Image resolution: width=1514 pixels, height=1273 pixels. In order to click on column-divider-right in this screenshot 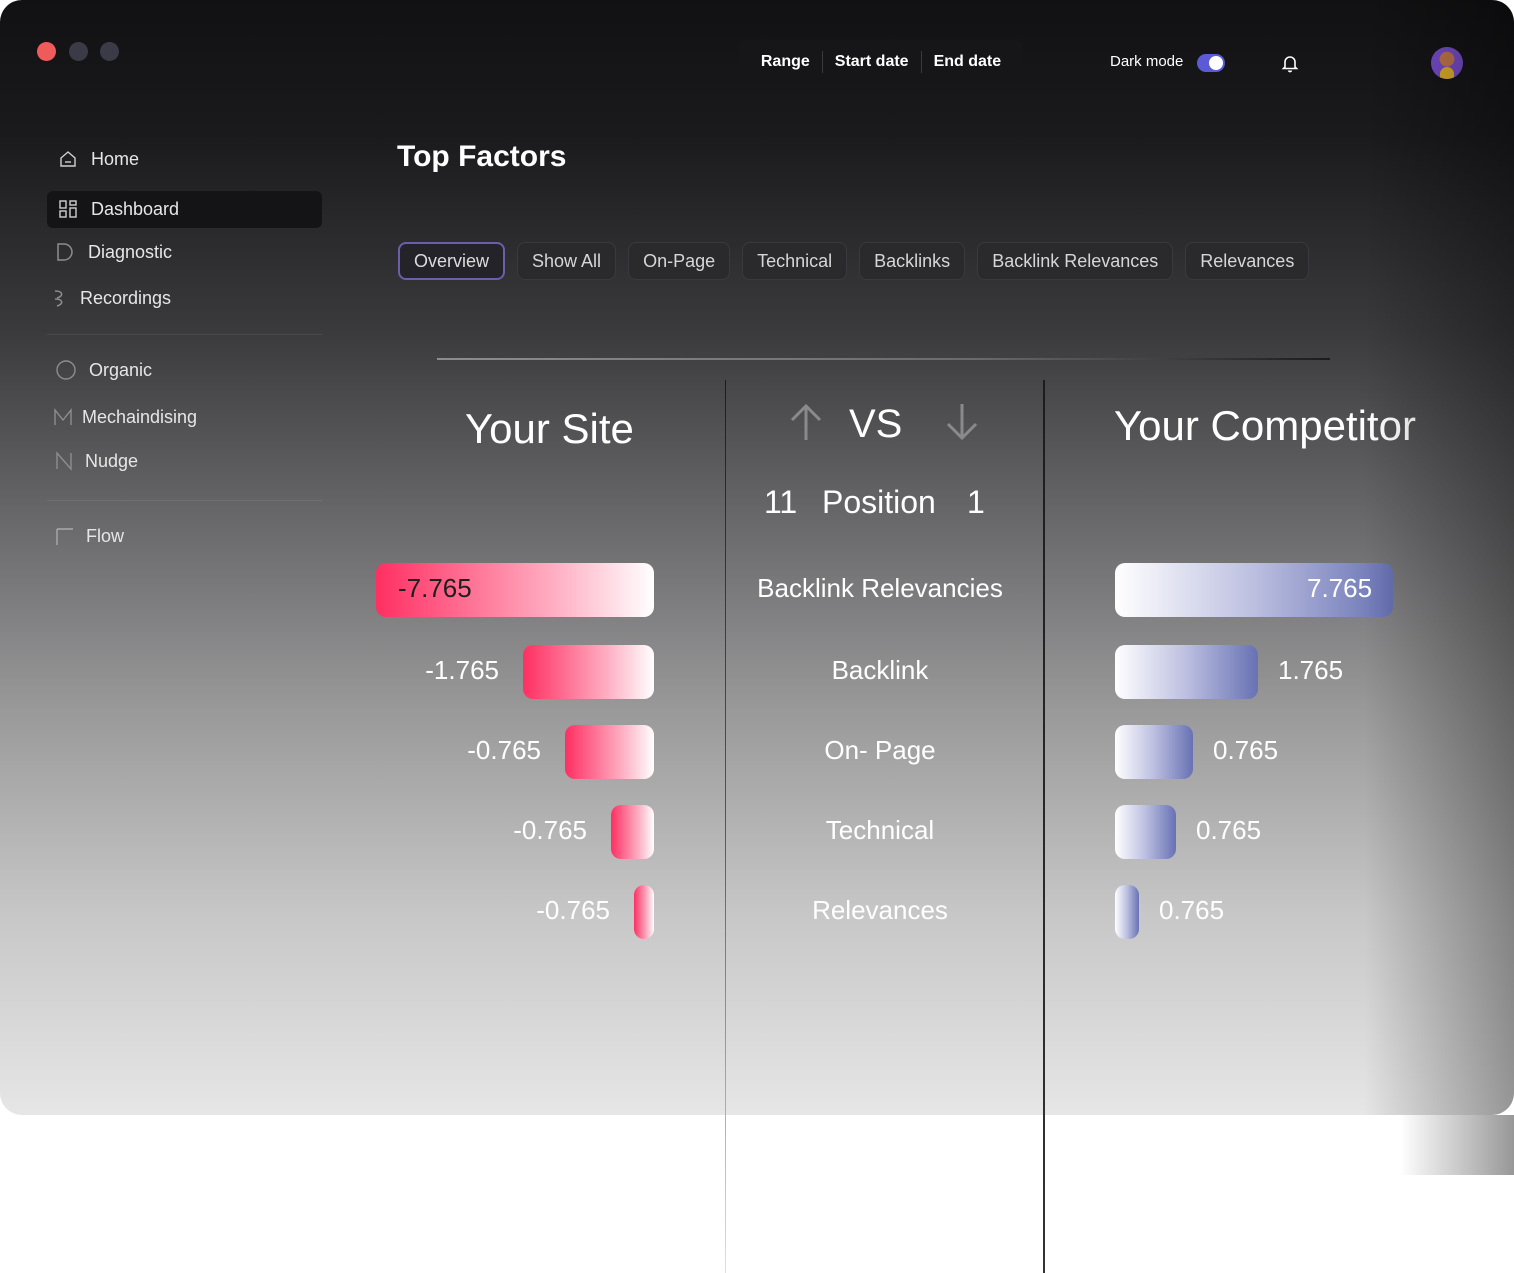, I will do `click(1044, 826)`.